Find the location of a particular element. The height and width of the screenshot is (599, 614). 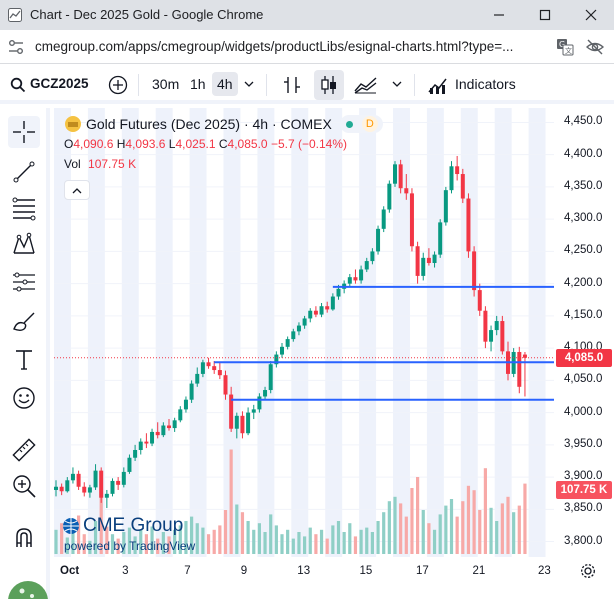

cme-logo-text: CME Group is located at coordinates (133, 525).